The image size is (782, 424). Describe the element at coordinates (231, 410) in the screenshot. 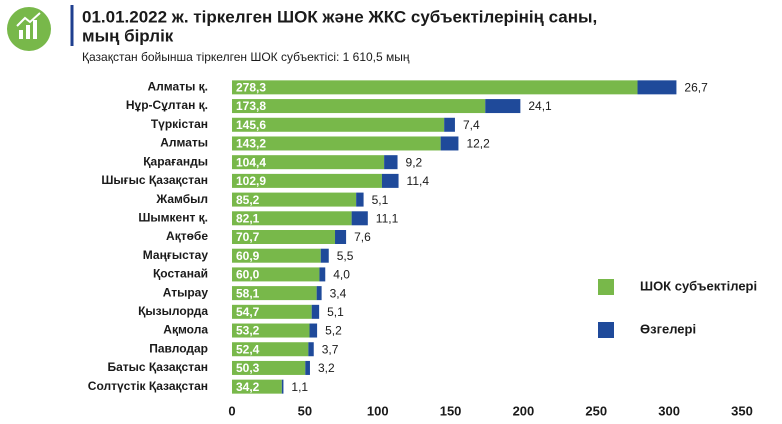

I see `x-tick-label: 0` at that location.